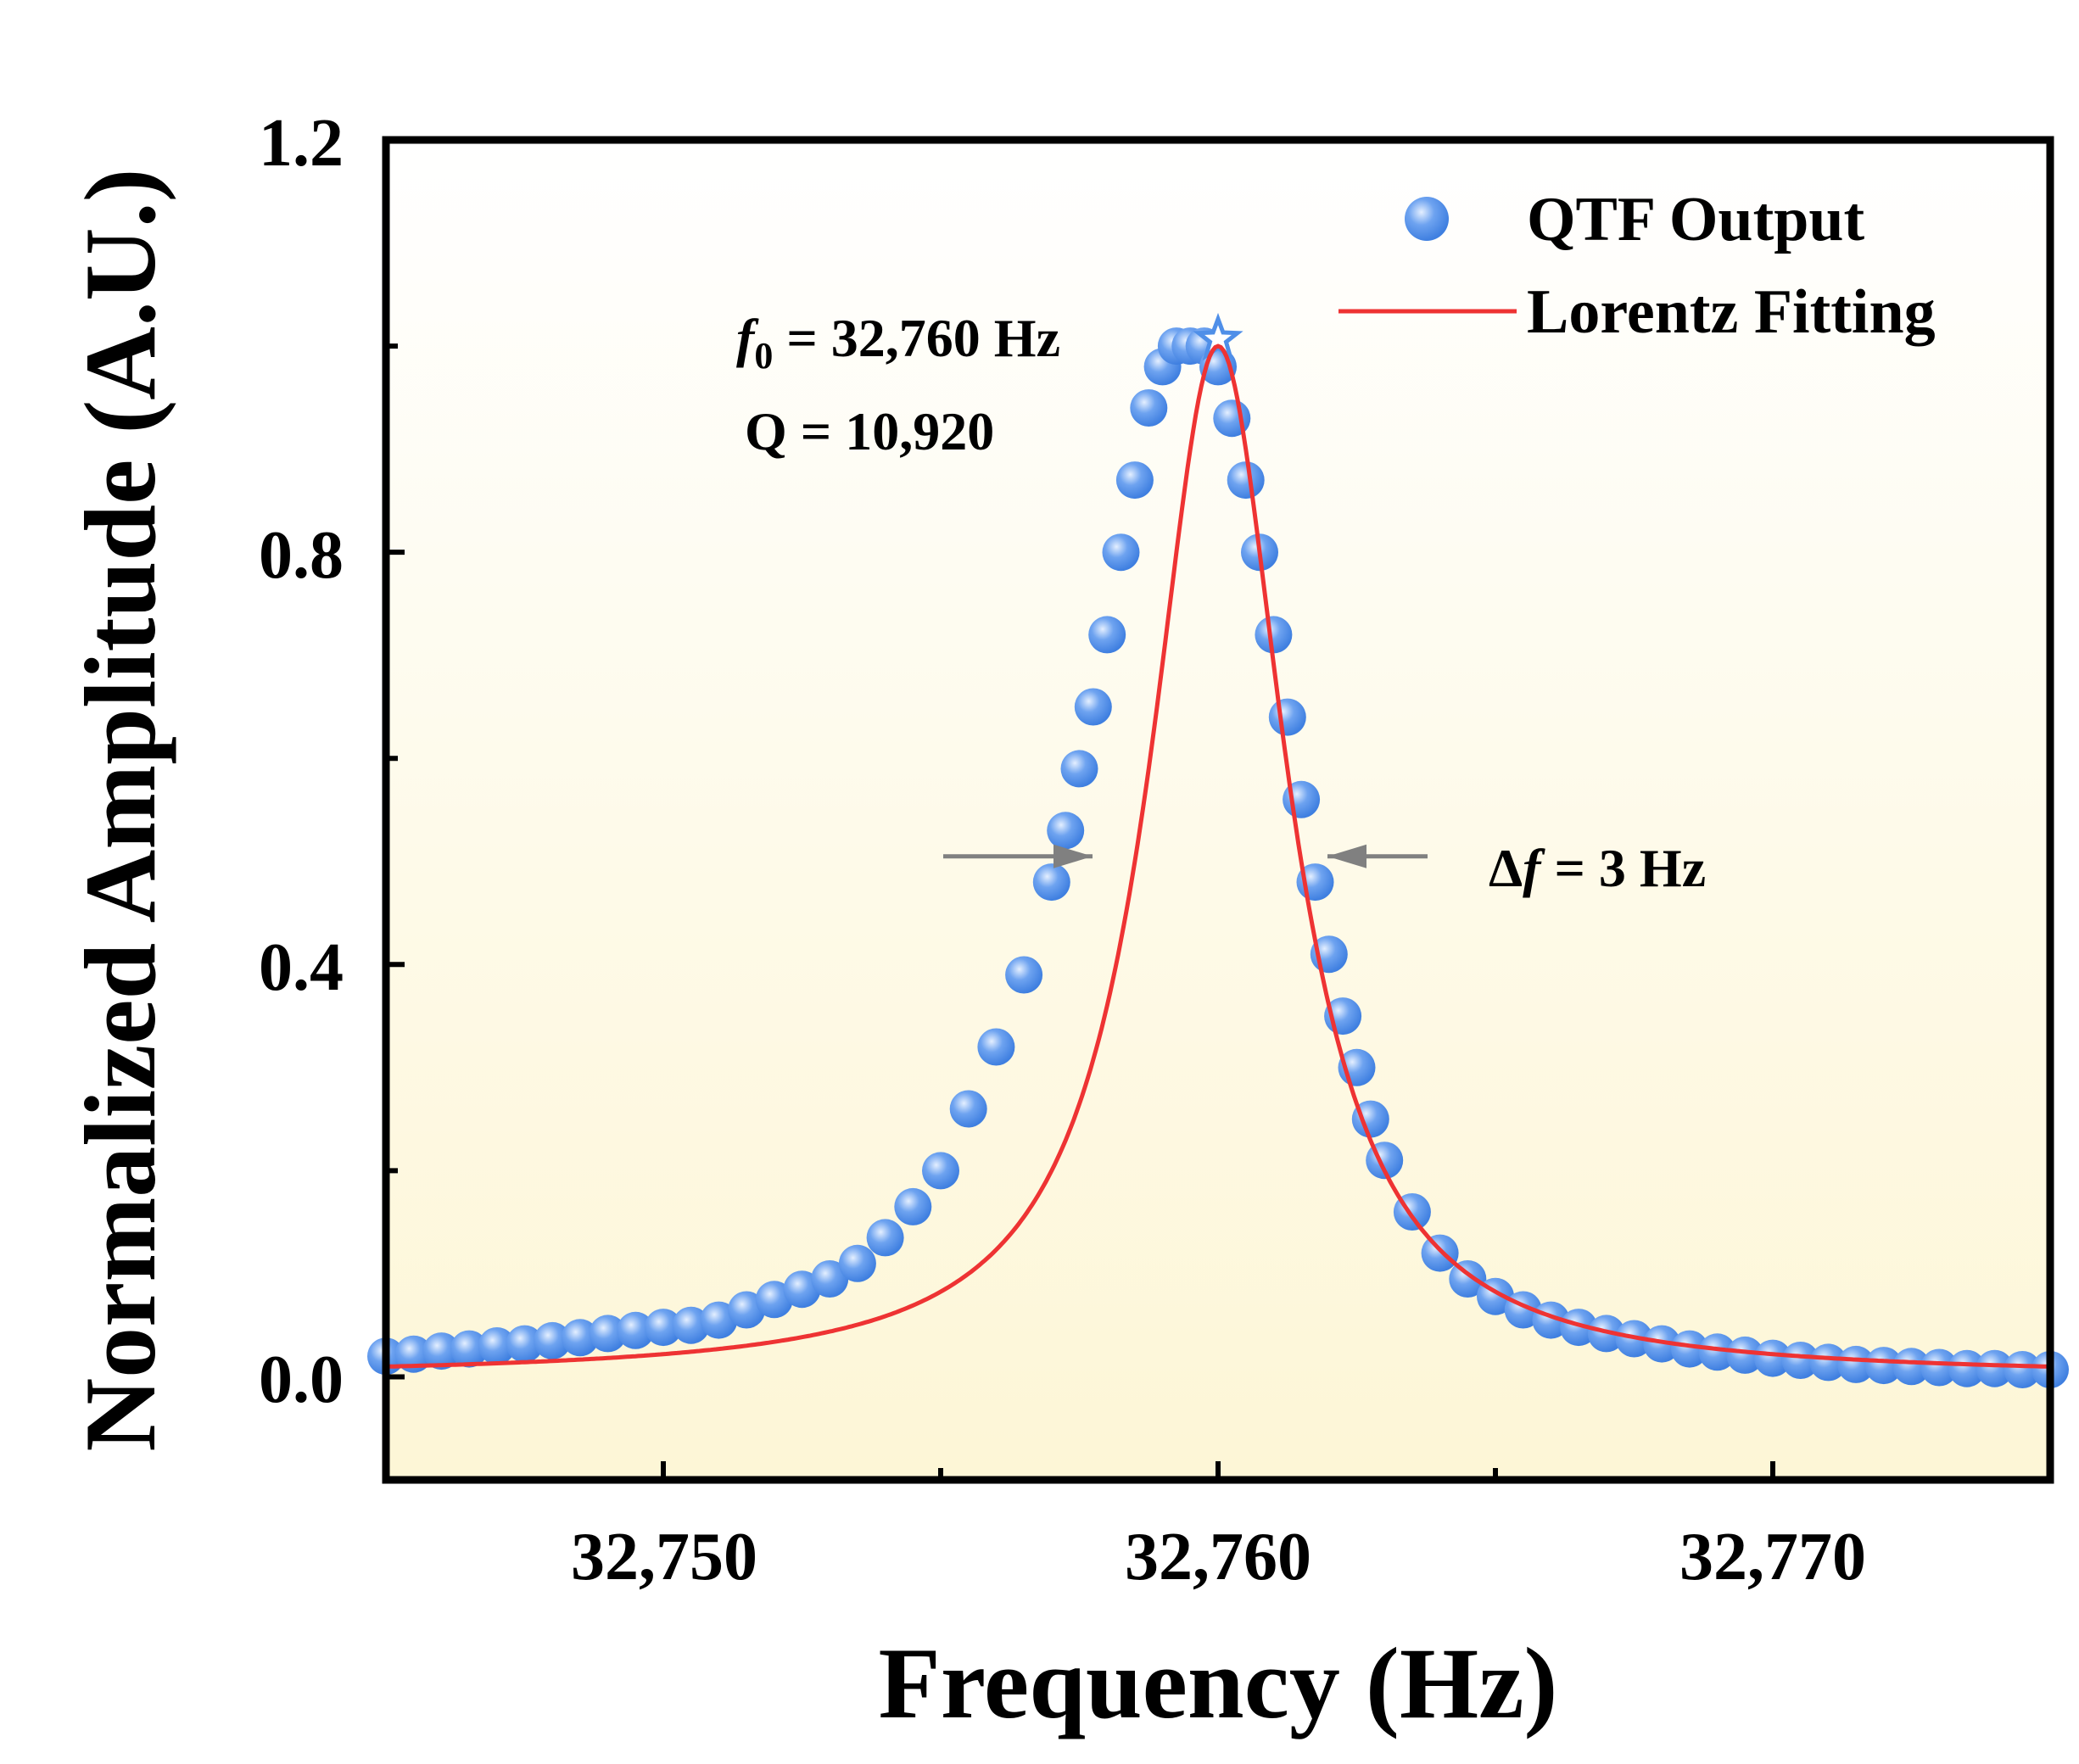 The height and width of the screenshot is (1764, 2079). Describe the element at coordinates (1623, 868) in the screenshot. I see `df-value: = 3 Hz` at that location.